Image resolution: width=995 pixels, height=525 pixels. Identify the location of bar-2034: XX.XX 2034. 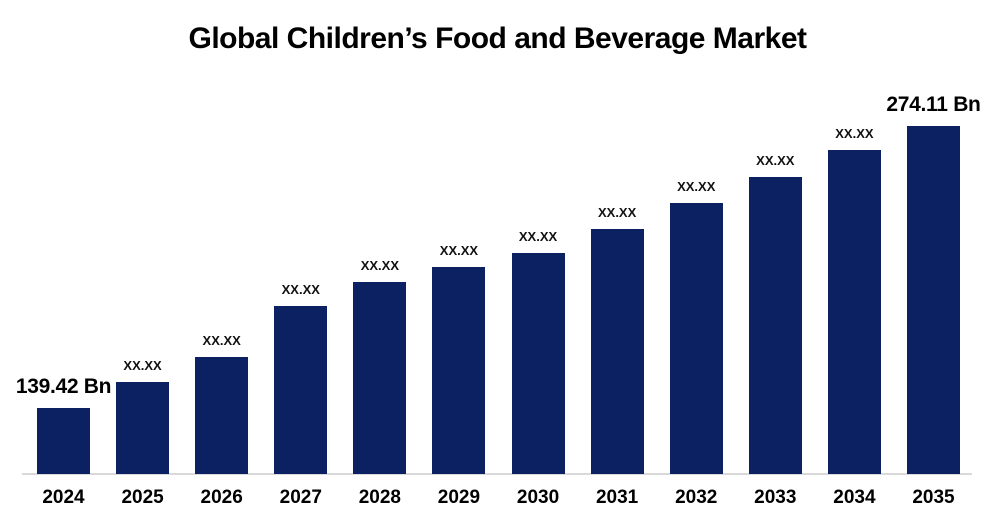
(854, 317).